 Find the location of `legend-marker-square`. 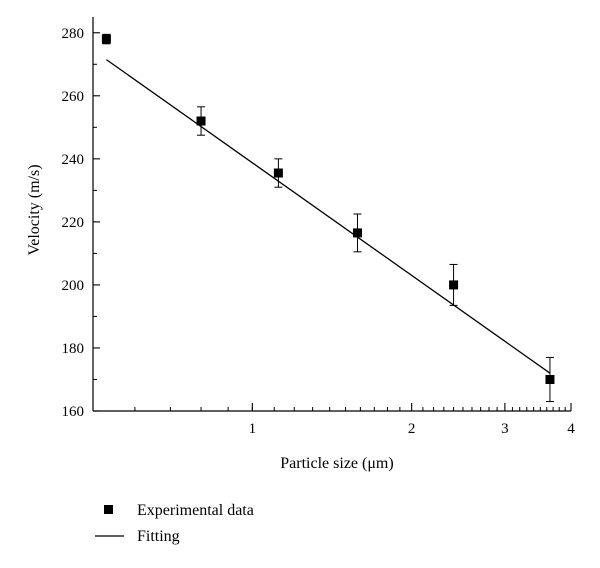

legend-marker-square is located at coordinates (108, 509).